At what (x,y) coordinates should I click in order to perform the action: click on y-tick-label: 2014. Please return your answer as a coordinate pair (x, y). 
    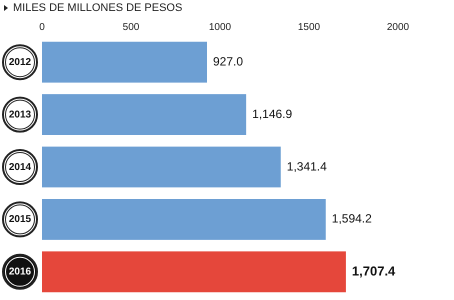
    Looking at the image, I should click on (20, 167).